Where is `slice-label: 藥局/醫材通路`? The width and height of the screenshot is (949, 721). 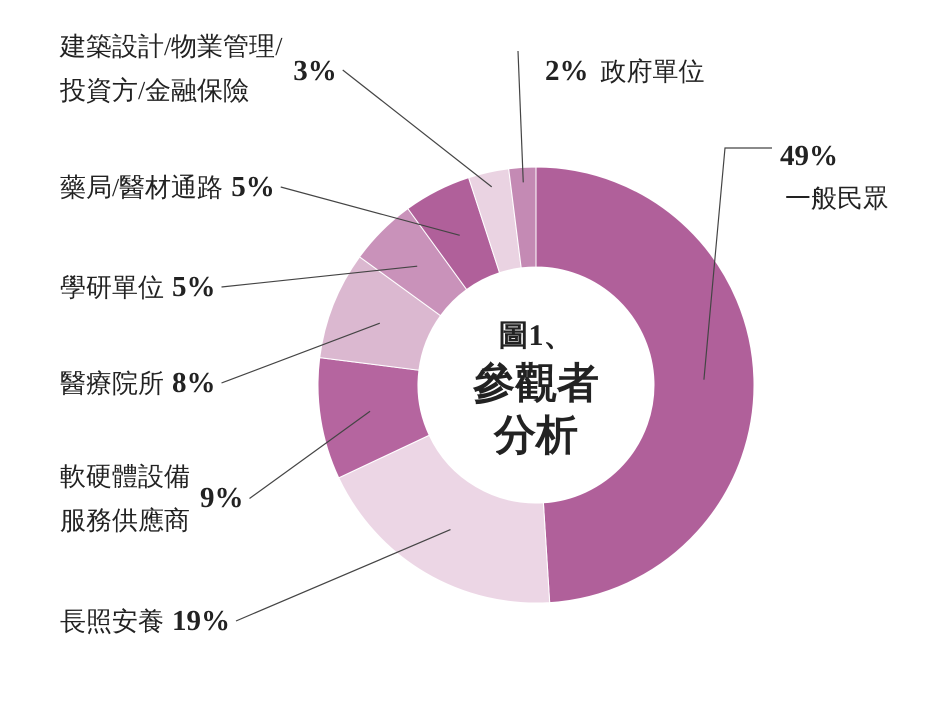
slice-label: 藥局/醫材通路 is located at coordinates (142, 187).